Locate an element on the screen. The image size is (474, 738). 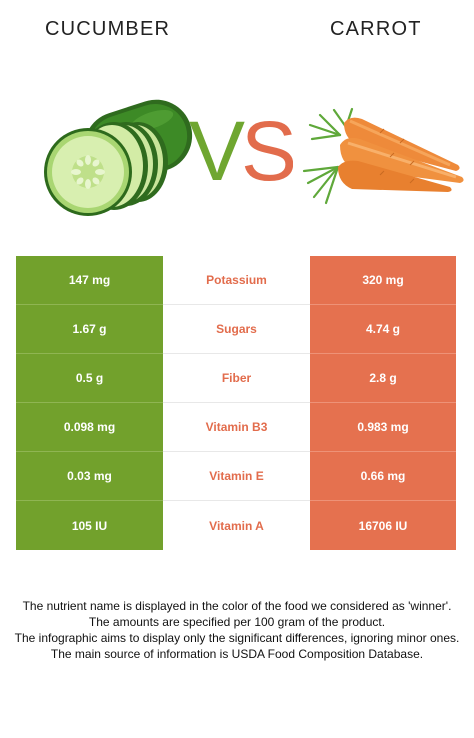
nutrient-label: Vitamin E is located at coordinates (236, 476).